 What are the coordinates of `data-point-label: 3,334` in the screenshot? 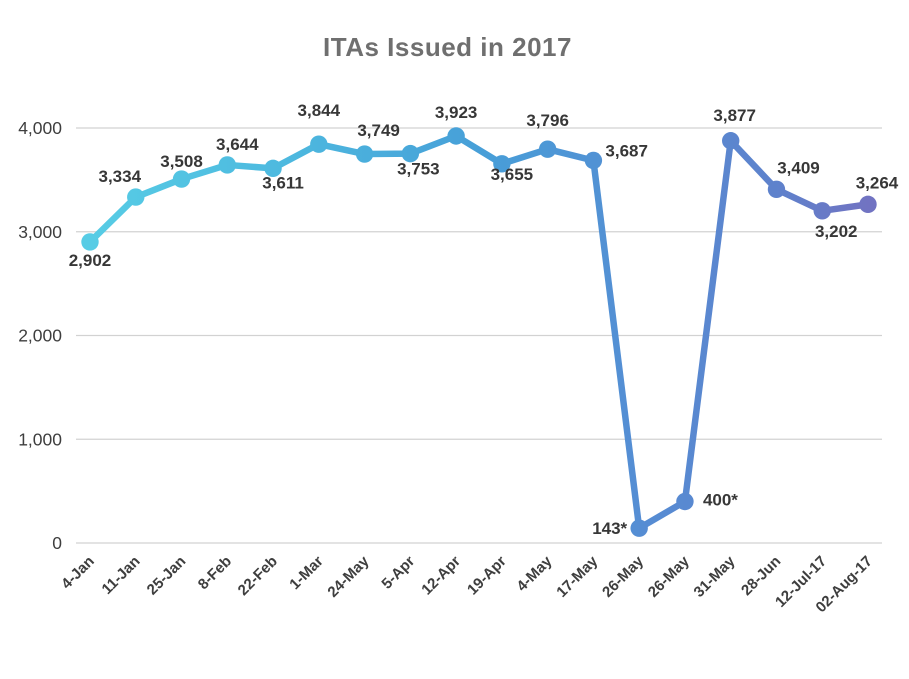 It's located at (119, 176).